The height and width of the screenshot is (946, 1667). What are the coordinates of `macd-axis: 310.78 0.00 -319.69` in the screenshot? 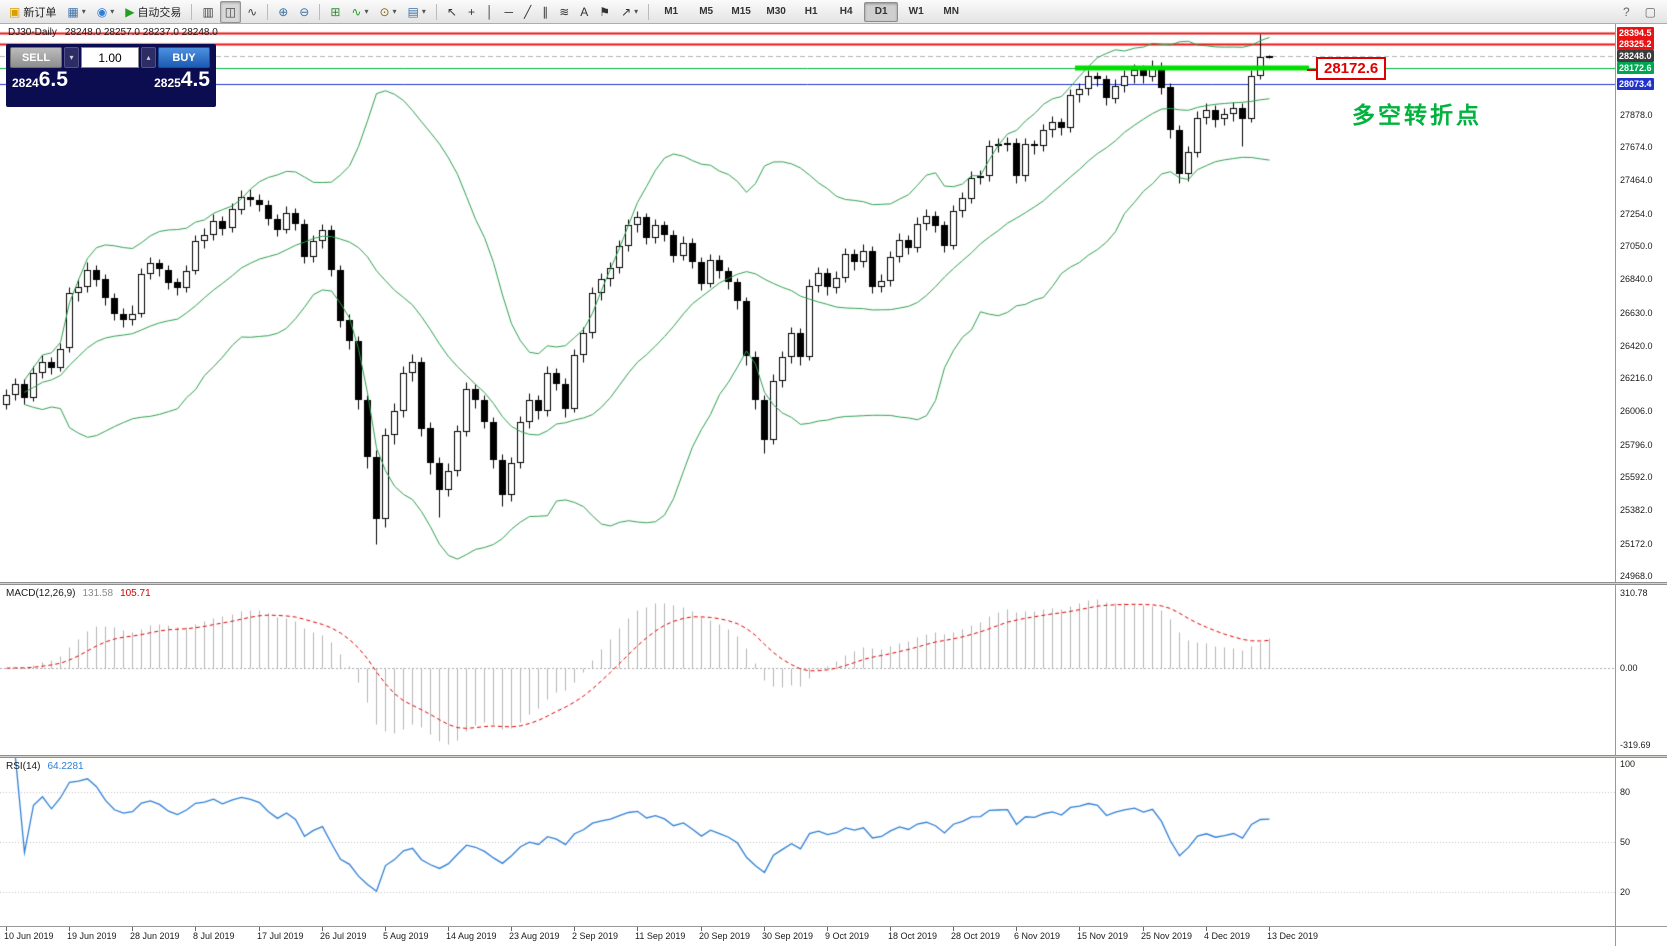 It's located at (1641, 670).